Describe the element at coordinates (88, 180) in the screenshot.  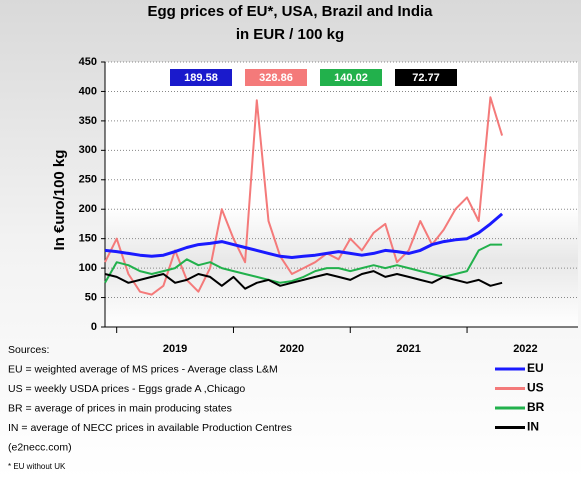
I see `y-tick-label: 250` at that location.